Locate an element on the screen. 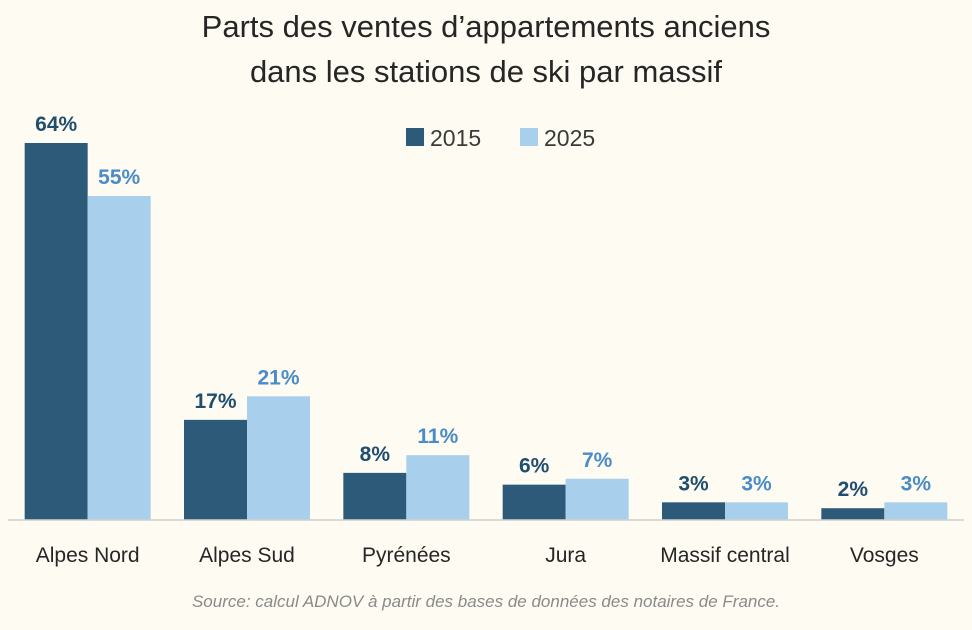  value-label-pyrenees-2015: 8% is located at coordinates (375, 454).